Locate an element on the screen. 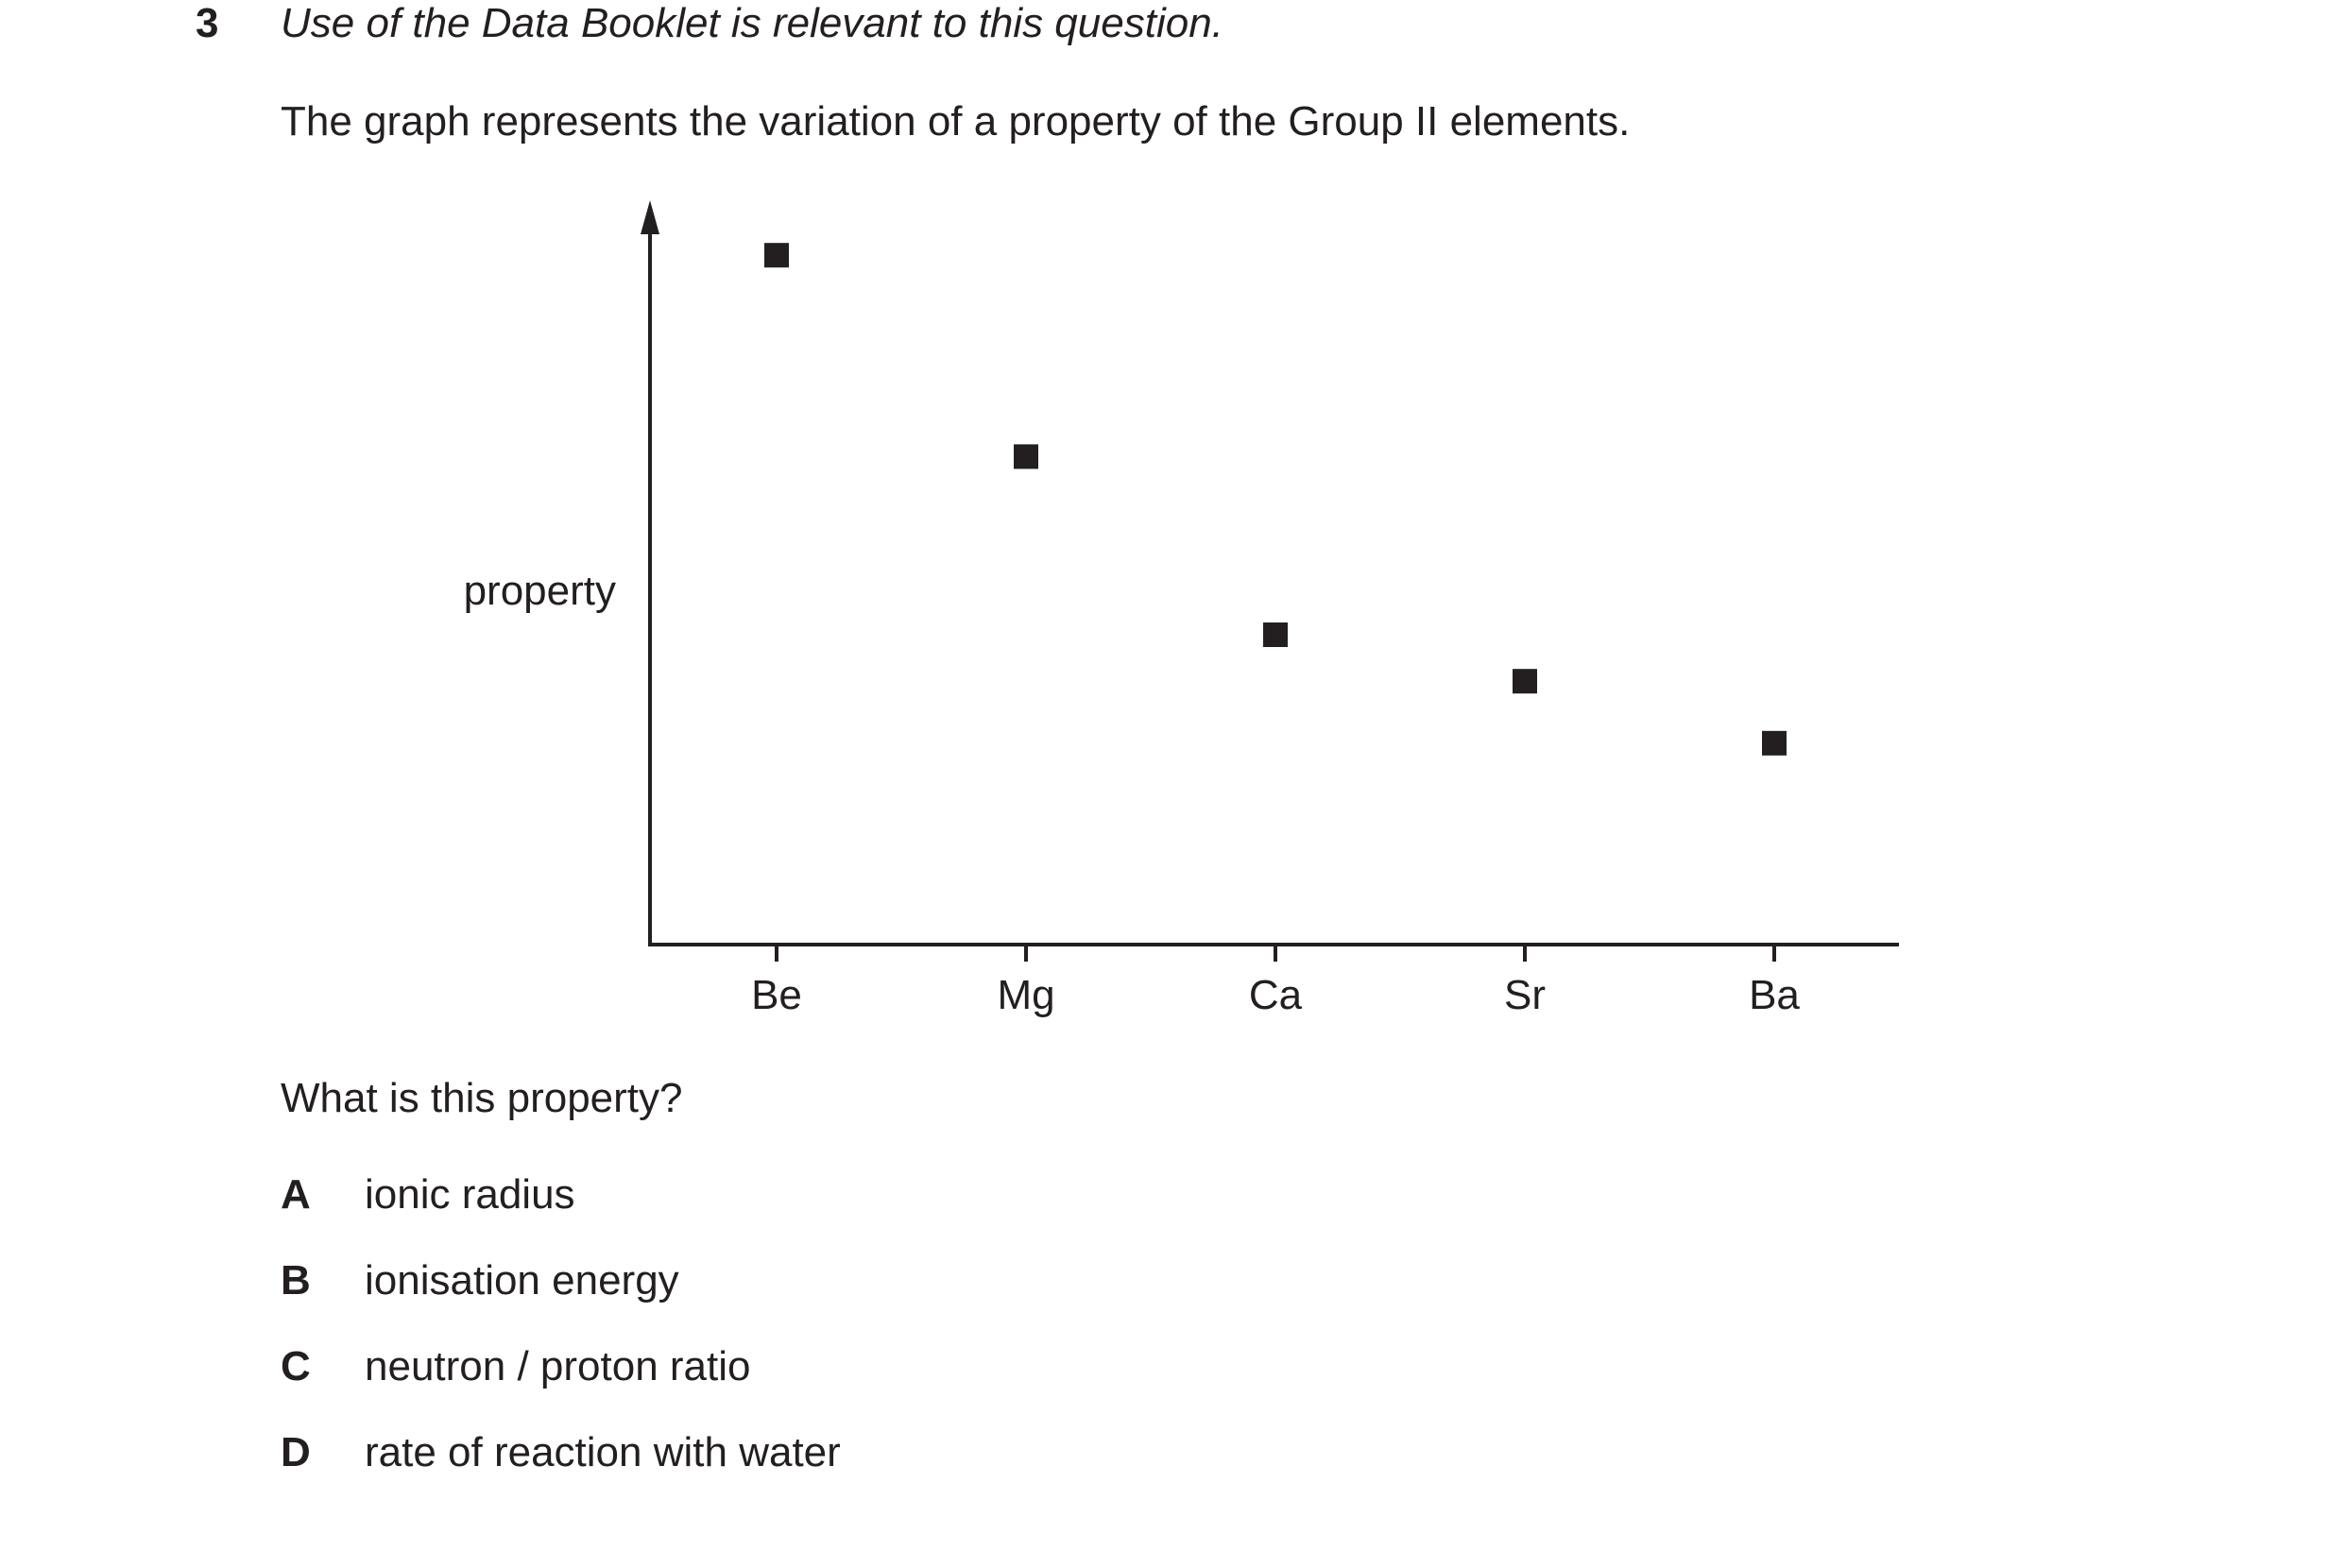 The height and width of the screenshot is (1568, 2343). option-text: neutron / proton ratio is located at coordinates (558, 1366).